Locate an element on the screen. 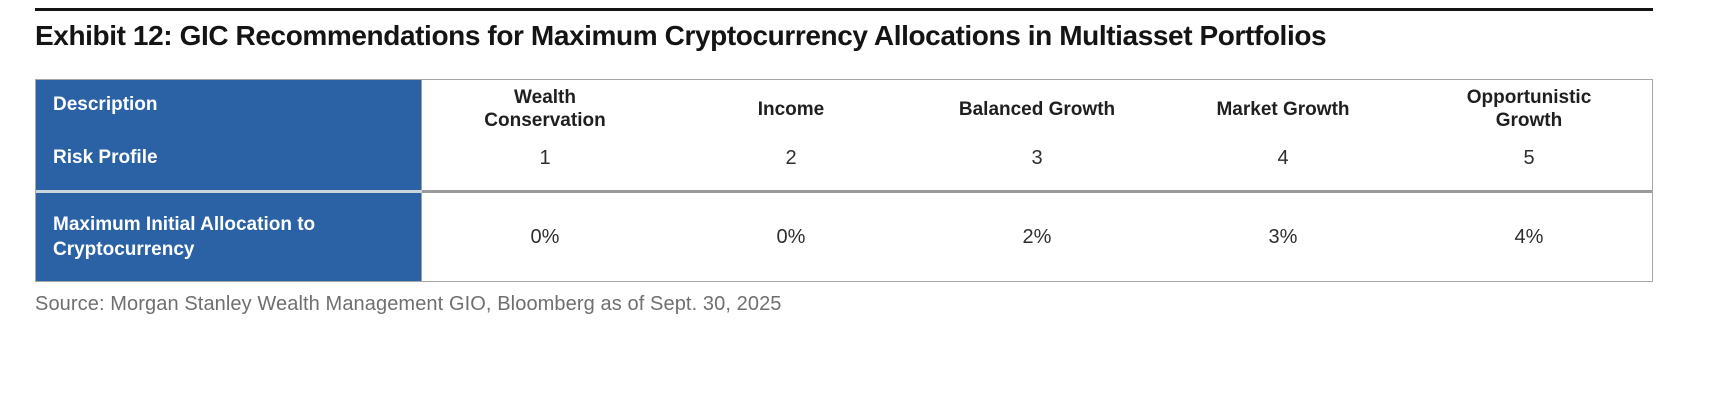  column-header-label: Market Growth is located at coordinates (1283, 109).